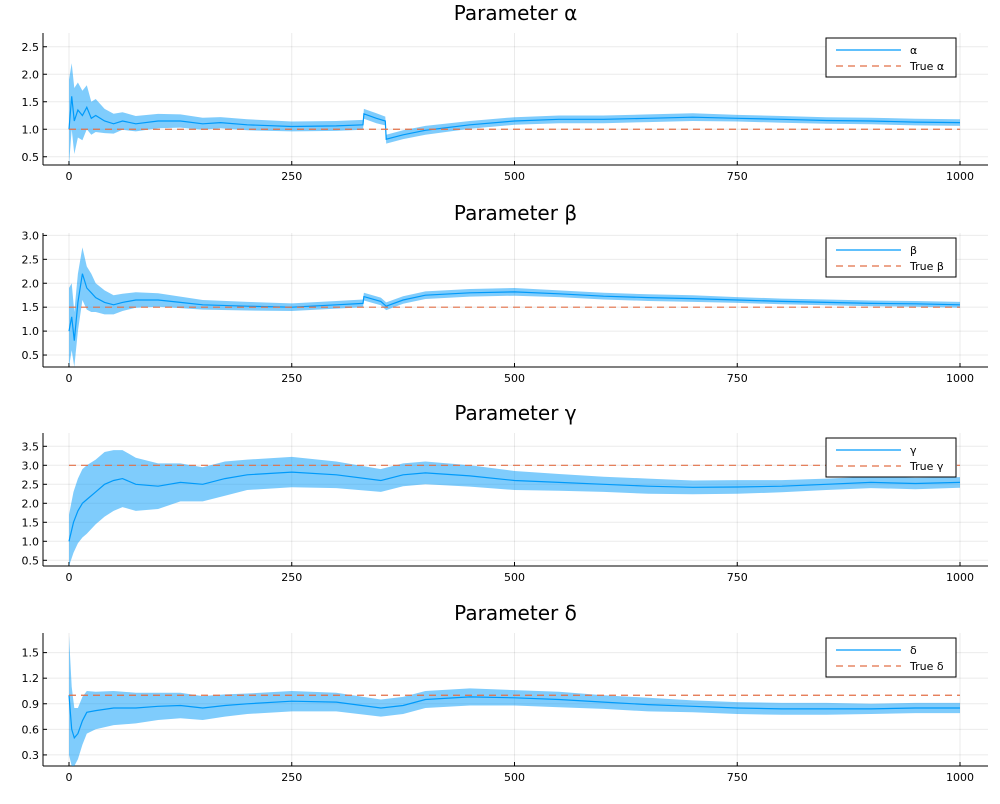 The width and height of the screenshot is (1000, 804). I want to click on subplot-title: Parameter γ, so click(515, 413).